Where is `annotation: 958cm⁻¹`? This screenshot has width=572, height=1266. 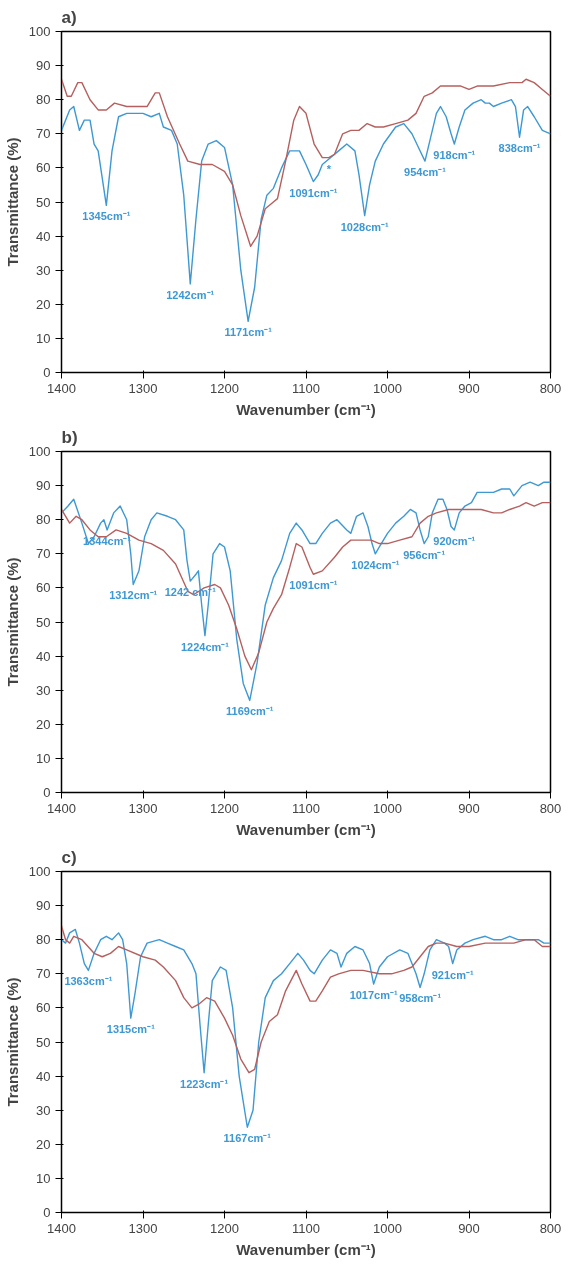 annotation: 958cm⁻¹ is located at coordinates (420, 998).